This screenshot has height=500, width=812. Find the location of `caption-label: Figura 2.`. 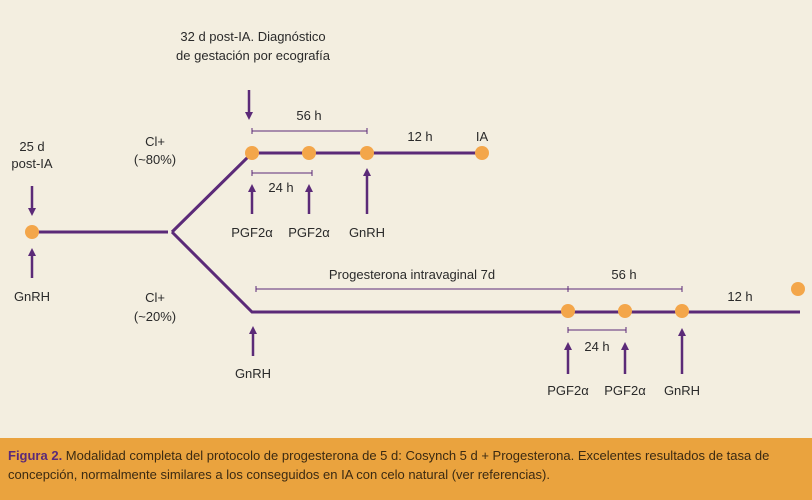

caption-label: Figura 2. is located at coordinates (35, 455).